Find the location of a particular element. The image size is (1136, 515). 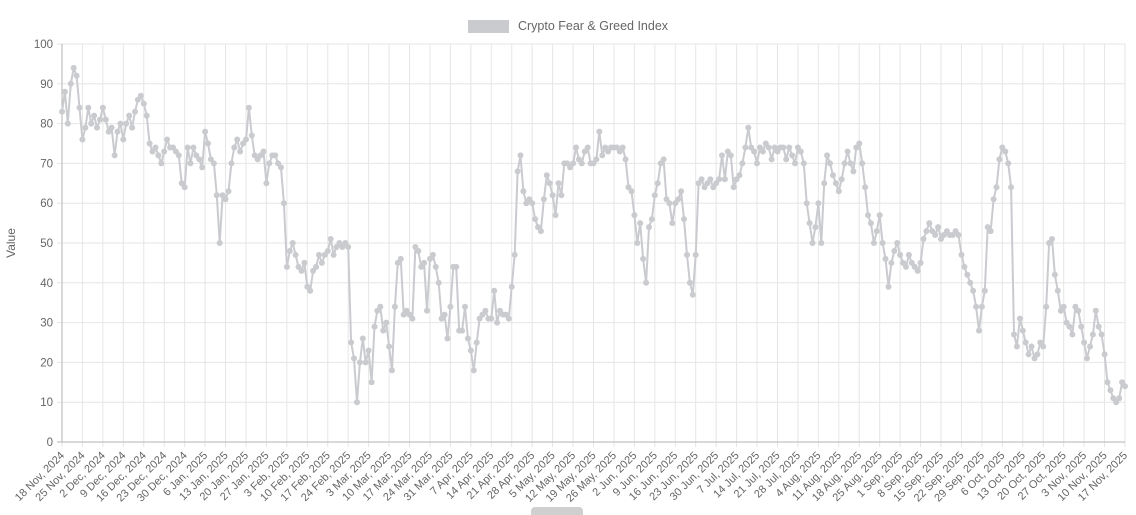

svg-text: 50 is located at coordinates (46, 244).